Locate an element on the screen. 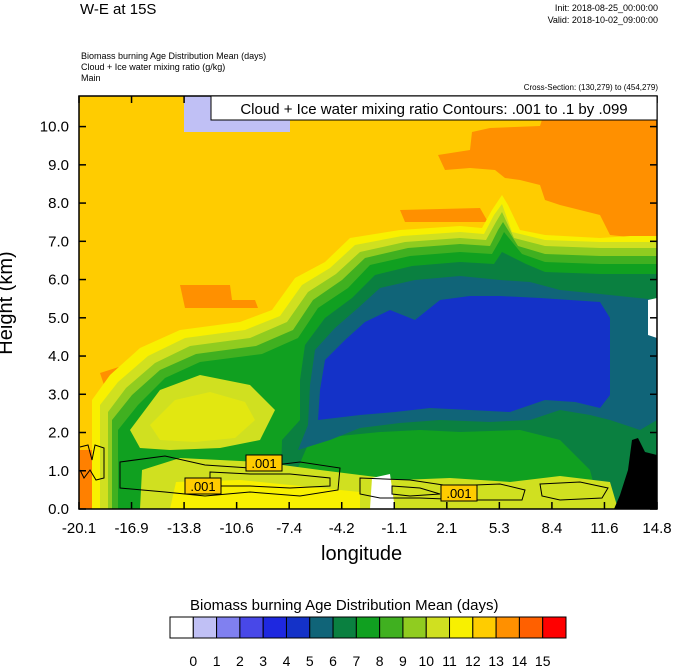 The height and width of the screenshot is (667, 674). x-tick-label: 11.6 is located at coordinates (604, 528).